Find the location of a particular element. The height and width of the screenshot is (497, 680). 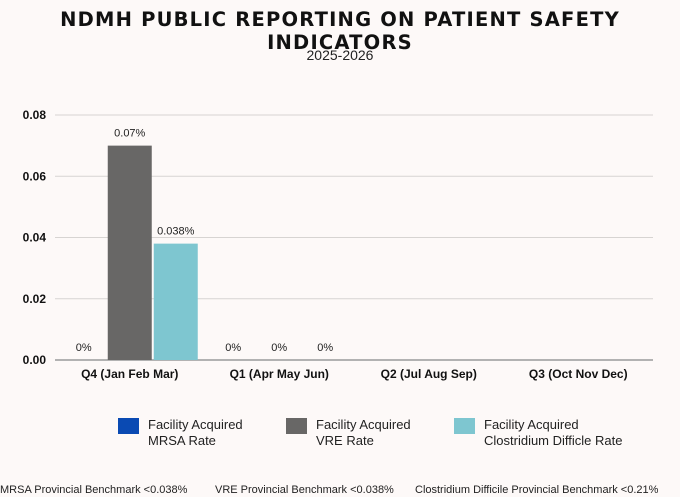

legend-item-mrsa: Facility Acquired MRSA Rate is located at coordinates (180, 433).